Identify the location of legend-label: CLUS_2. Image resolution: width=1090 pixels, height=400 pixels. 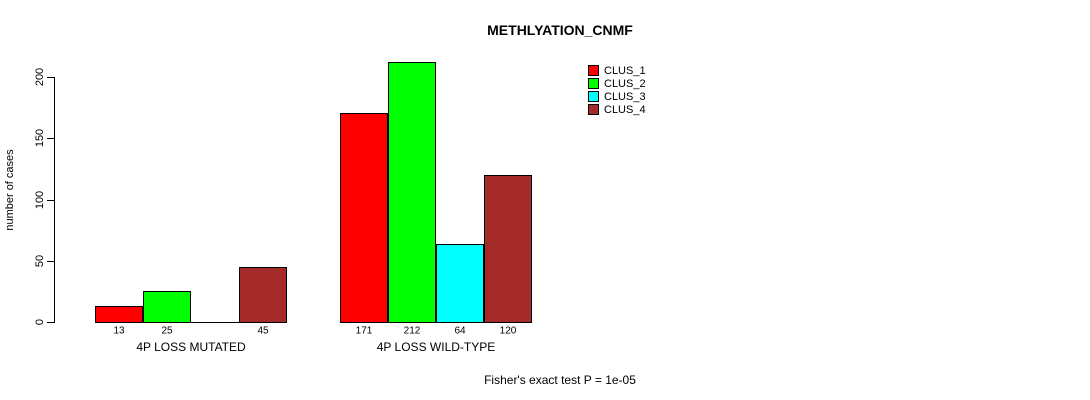
(625, 83).